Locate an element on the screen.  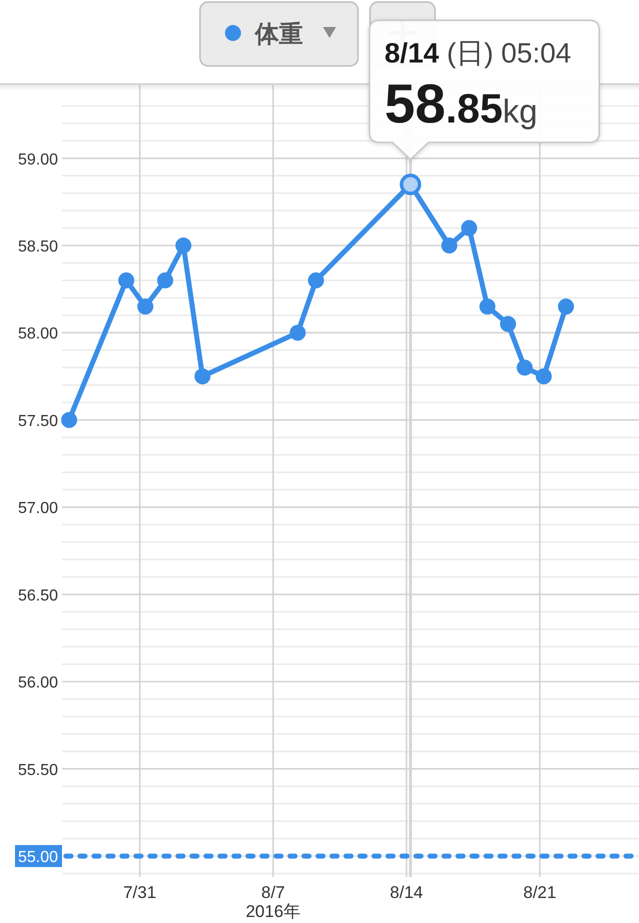
x-tick-label: 7/31 is located at coordinates (139, 892).